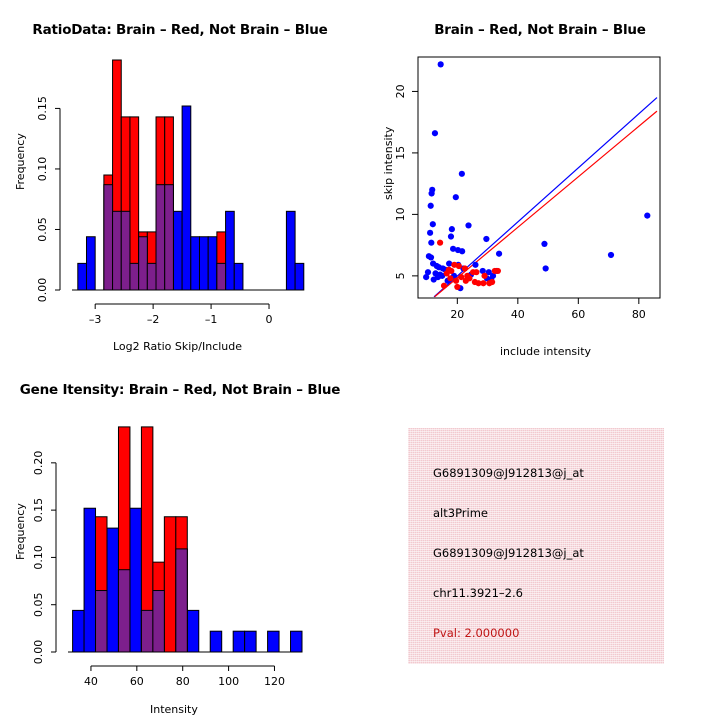 The height and width of the screenshot is (720, 720). Describe the element at coordinates (548, 309) in the screenshot. I see `scatter-x-axis: 20 40 60 80` at that location.